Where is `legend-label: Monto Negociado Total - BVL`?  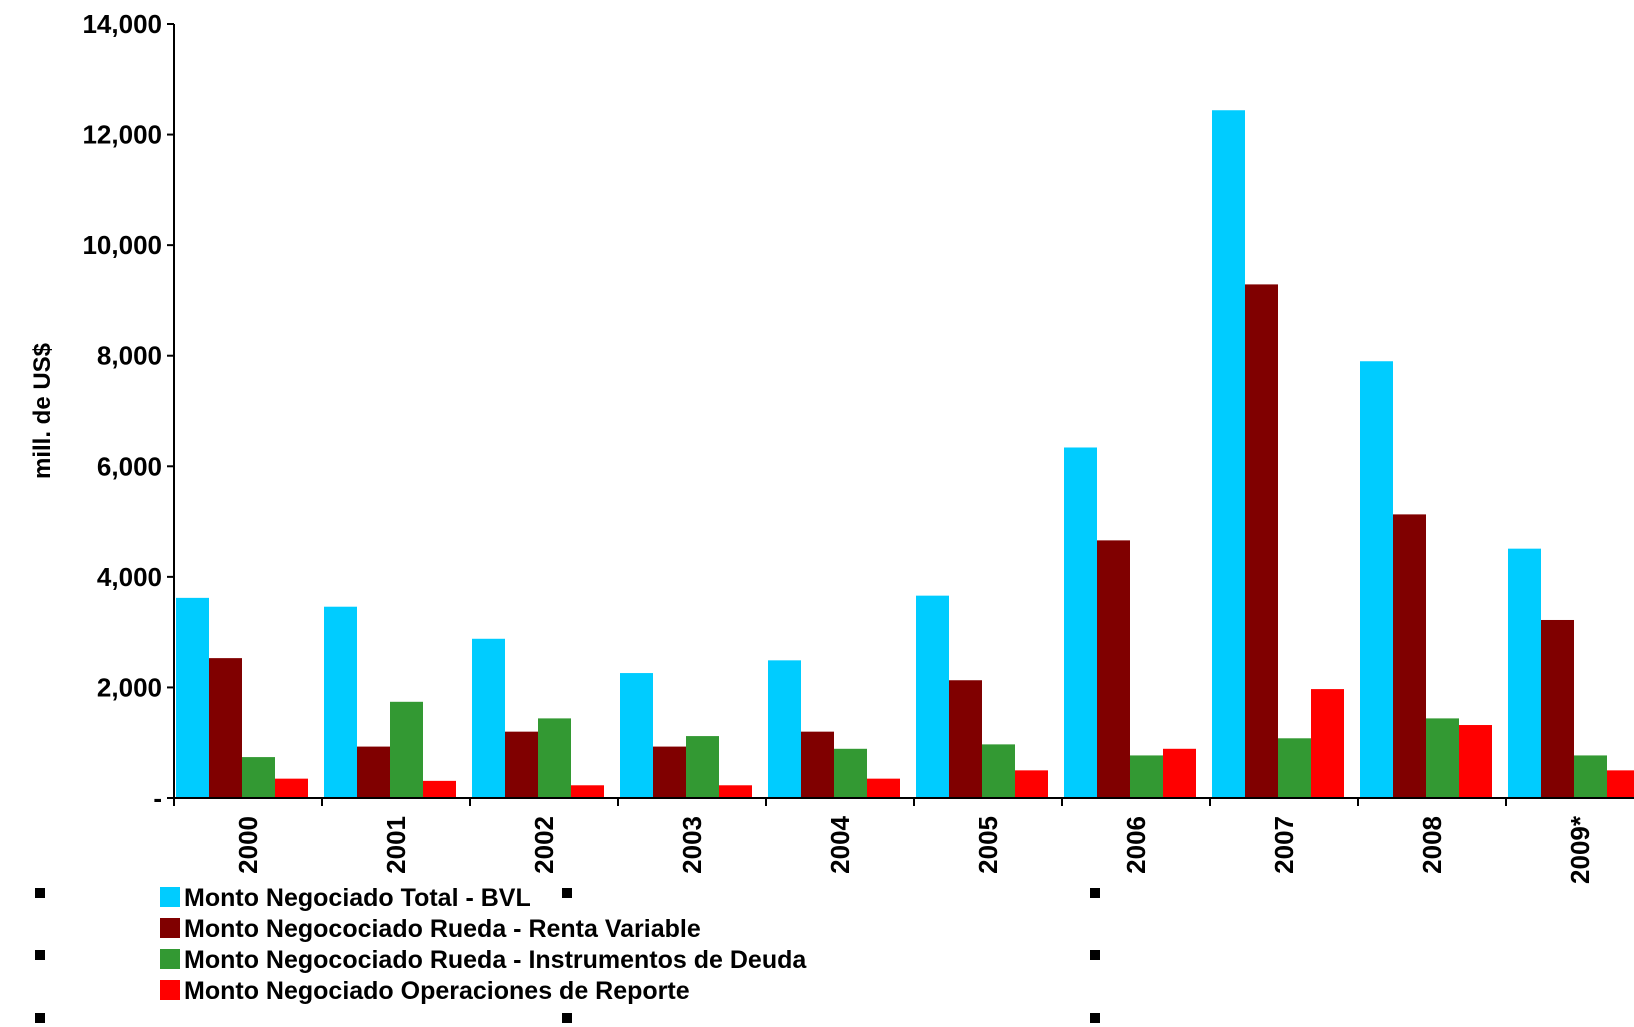
legend-label: Monto Negociado Total - BVL is located at coordinates (357, 898).